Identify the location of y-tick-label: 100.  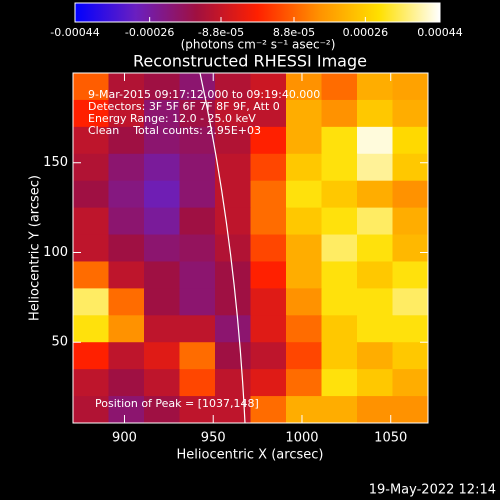
(55, 252).